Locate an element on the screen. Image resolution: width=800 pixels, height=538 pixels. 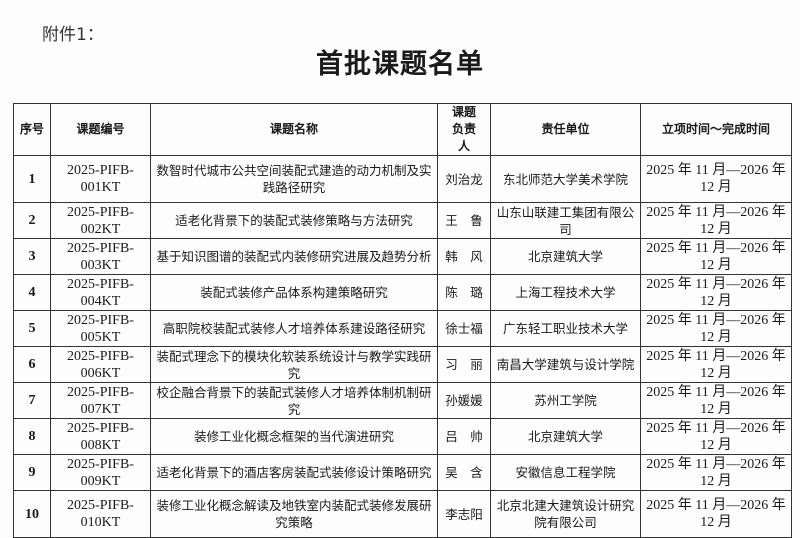
topic-leader: 孙媛媛 is located at coordinates (464, 400).